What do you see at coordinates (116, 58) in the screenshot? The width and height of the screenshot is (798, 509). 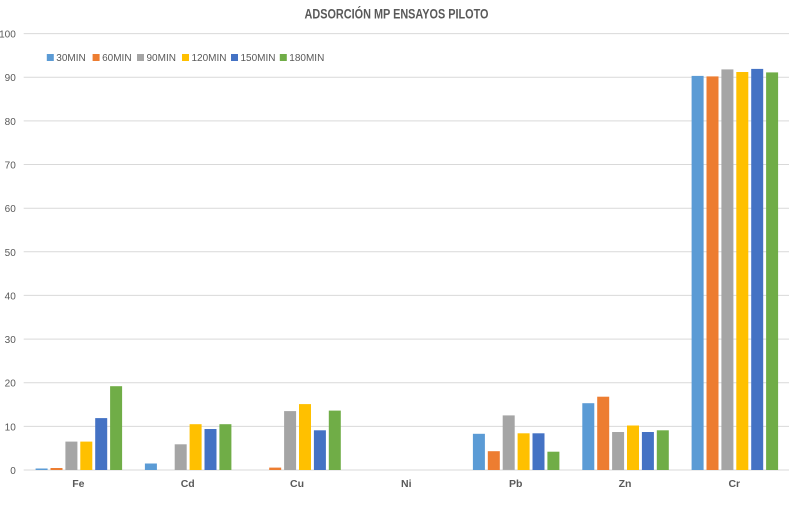 I see `svg-text: 60MIN` at bounding box center [116, 58].